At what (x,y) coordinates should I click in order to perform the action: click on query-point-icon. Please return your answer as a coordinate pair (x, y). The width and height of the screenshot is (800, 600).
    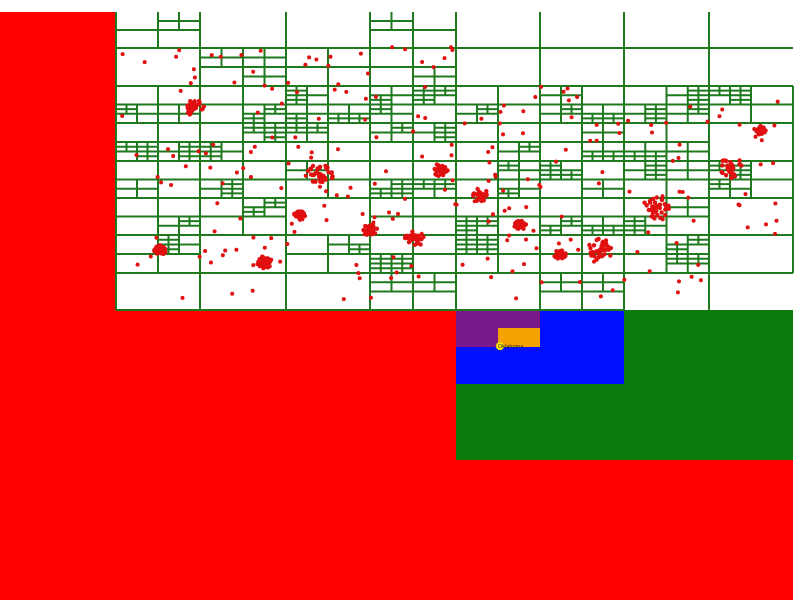
    Looking at the image, I should click on (500, 346).